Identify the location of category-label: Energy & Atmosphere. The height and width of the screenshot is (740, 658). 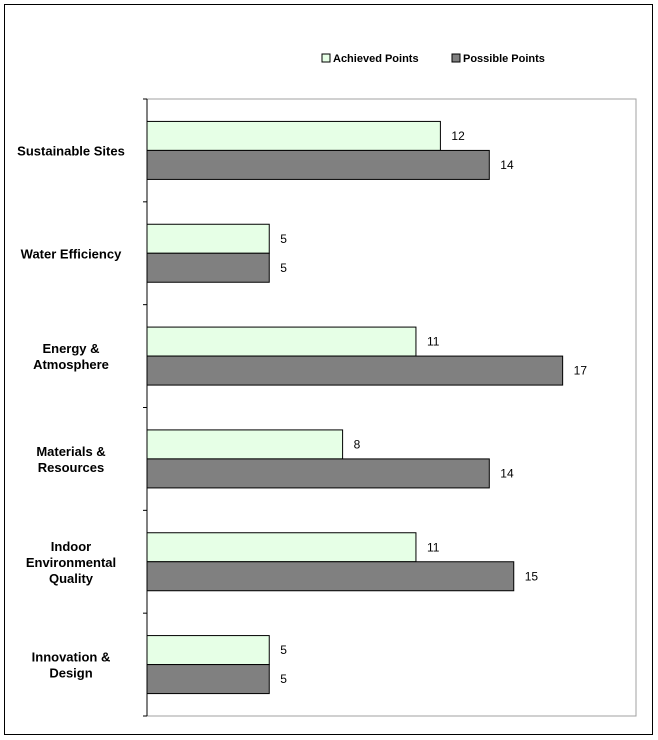
(71, 356).